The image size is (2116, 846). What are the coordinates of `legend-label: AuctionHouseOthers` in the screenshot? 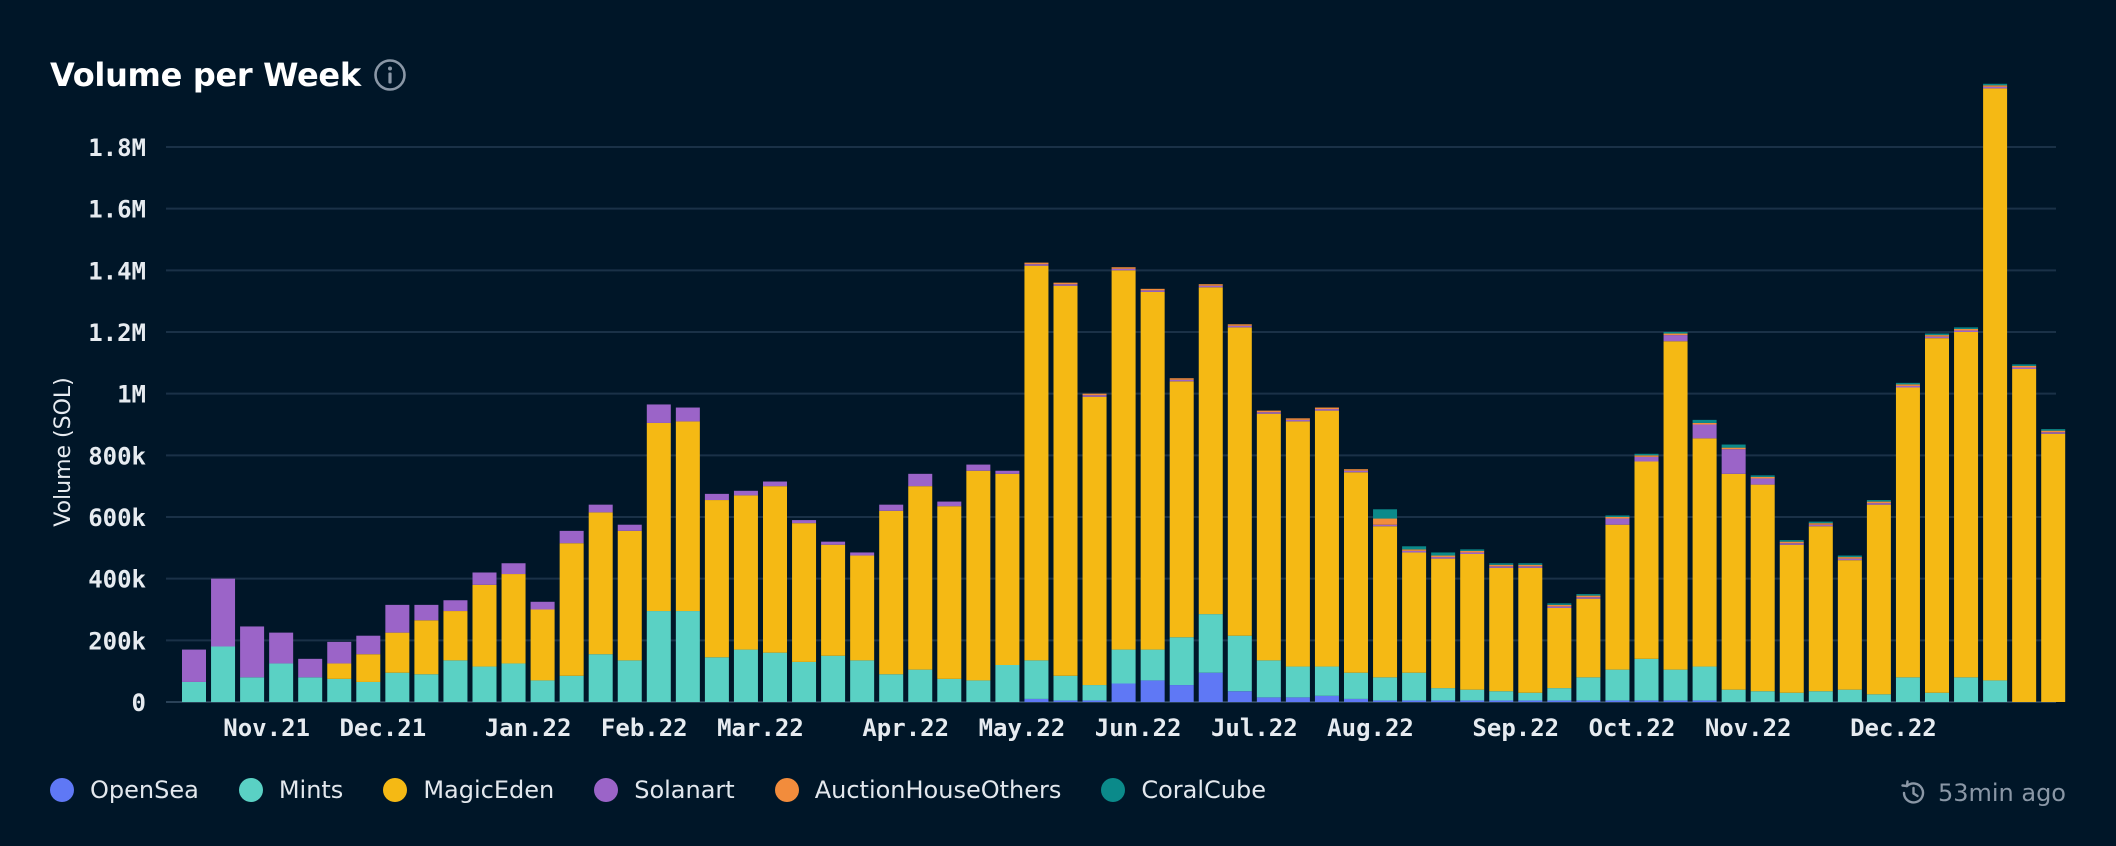 It's located at (938, 790).